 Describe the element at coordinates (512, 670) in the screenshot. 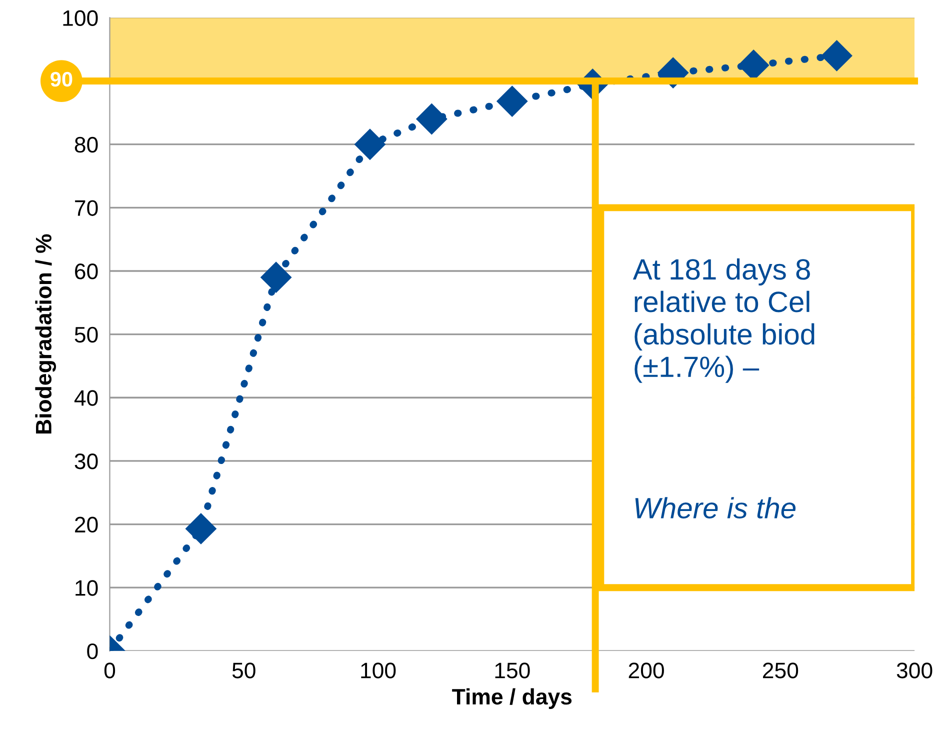

I see `x-tick-label: 150` at that location.